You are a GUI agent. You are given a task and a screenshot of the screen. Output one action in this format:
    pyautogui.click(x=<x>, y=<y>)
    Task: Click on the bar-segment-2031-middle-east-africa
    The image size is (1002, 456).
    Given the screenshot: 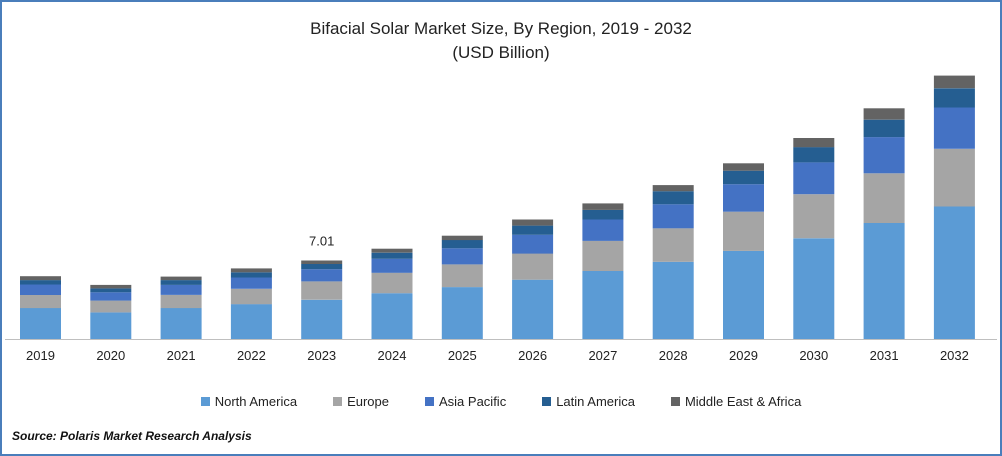 What is the action you would take?
    pyautogui.click(x=884, y=114)
    